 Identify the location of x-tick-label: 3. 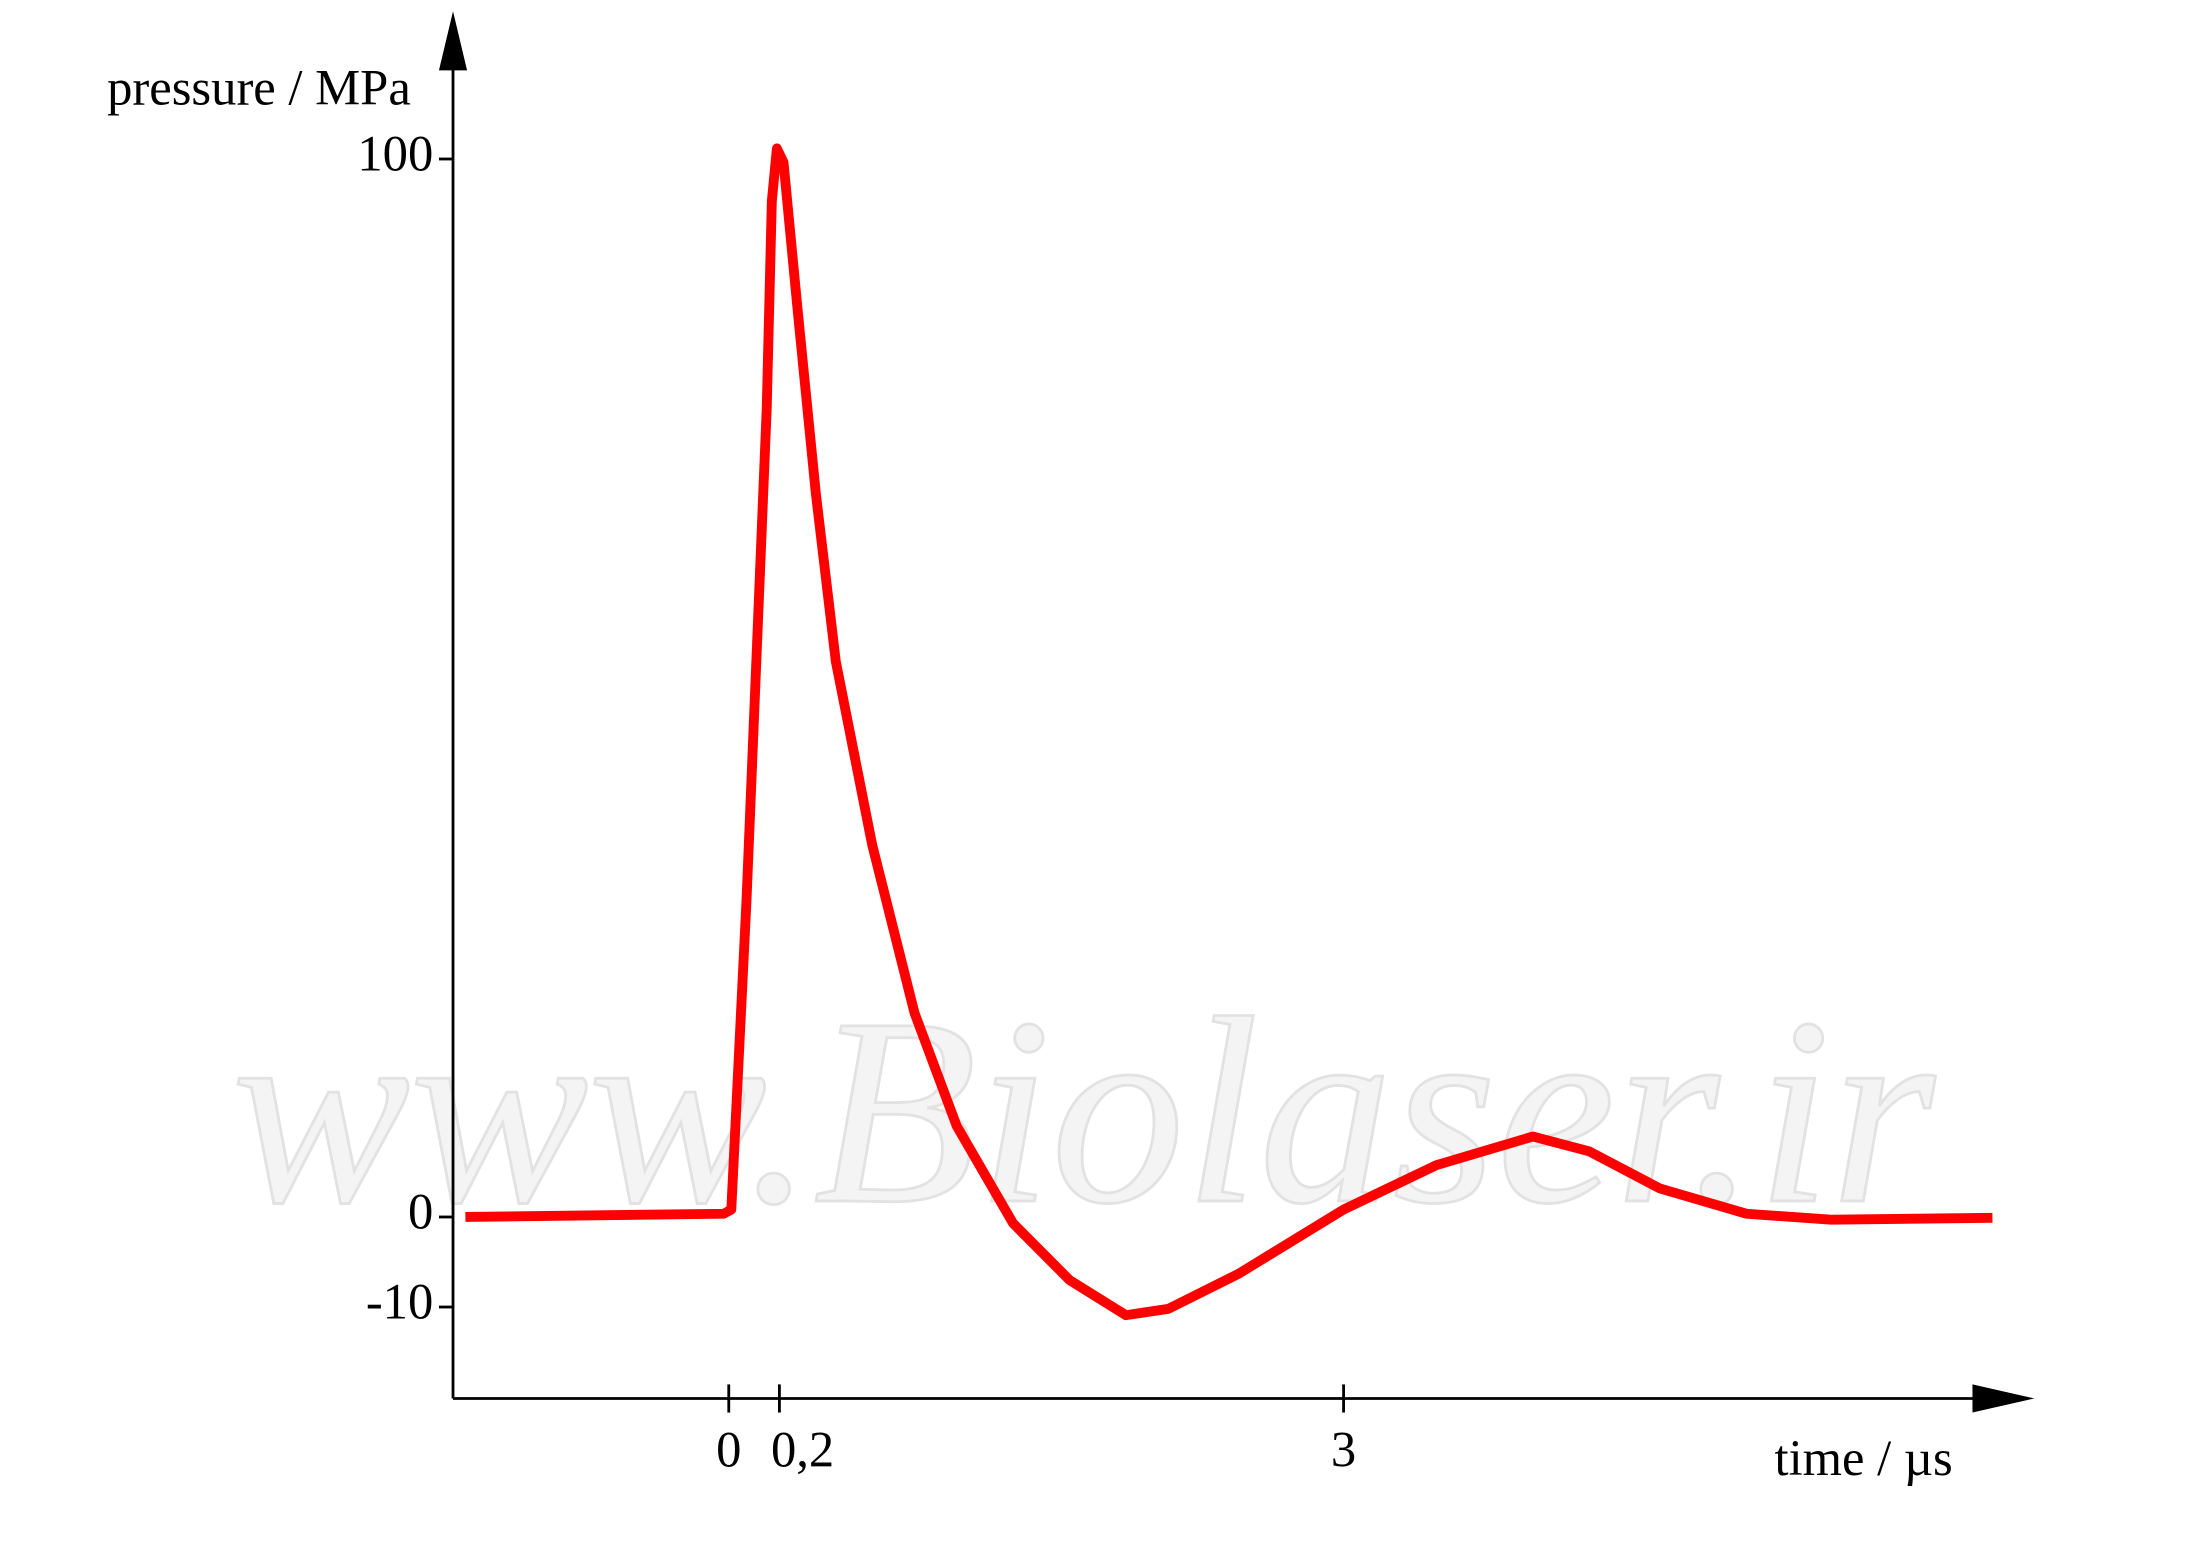
(1343, 1449).